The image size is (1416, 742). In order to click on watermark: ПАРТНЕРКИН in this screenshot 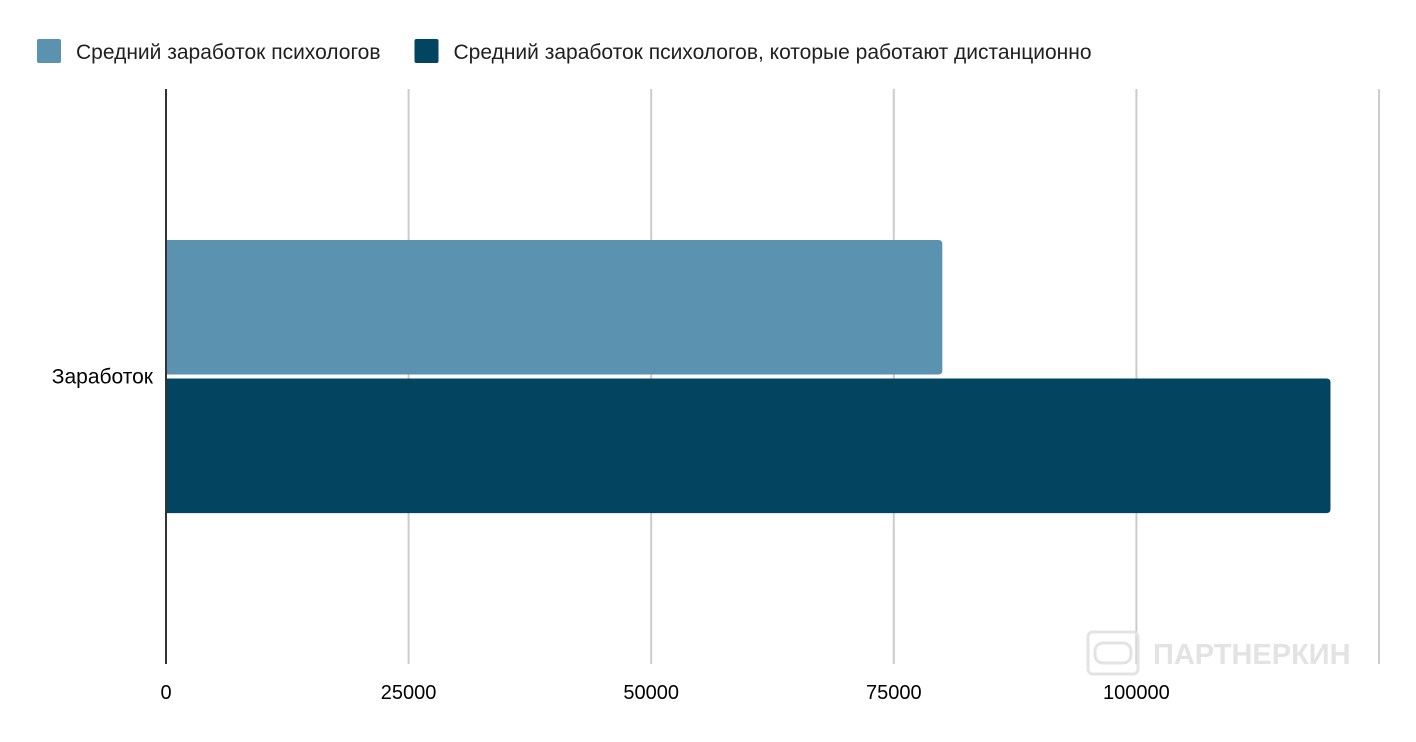, I will do `click(1218, 653)`.